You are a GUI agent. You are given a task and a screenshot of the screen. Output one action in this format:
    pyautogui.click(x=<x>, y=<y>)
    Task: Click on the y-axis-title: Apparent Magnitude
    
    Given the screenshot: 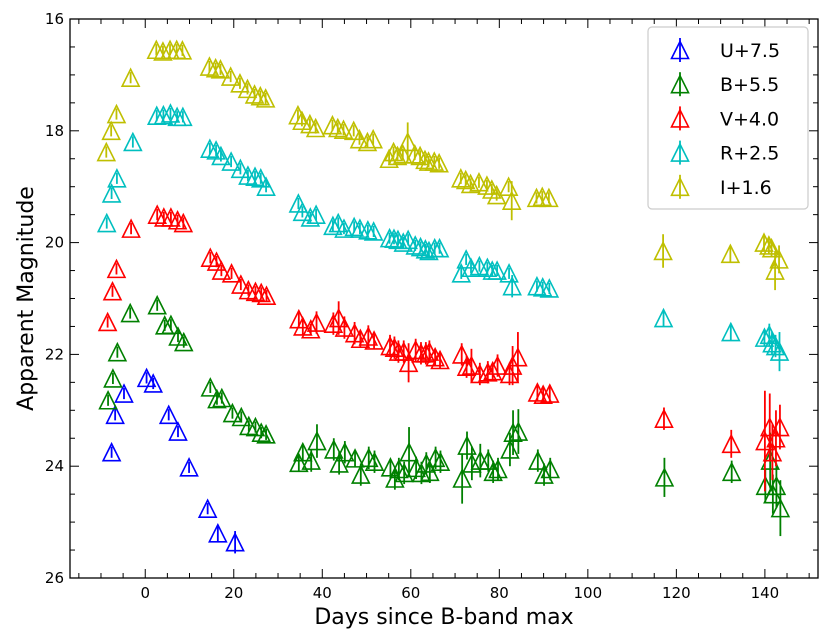 What is the action you would take?
    pyautogui.click(x=26, y=298)
    